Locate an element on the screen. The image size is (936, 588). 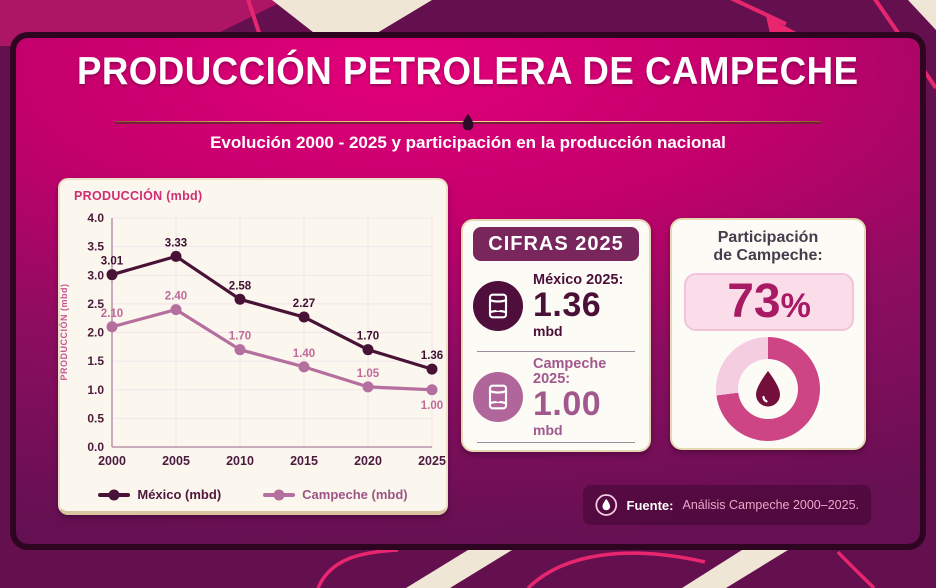
svg-text: 2.10 is located at coordinates (112, 314).